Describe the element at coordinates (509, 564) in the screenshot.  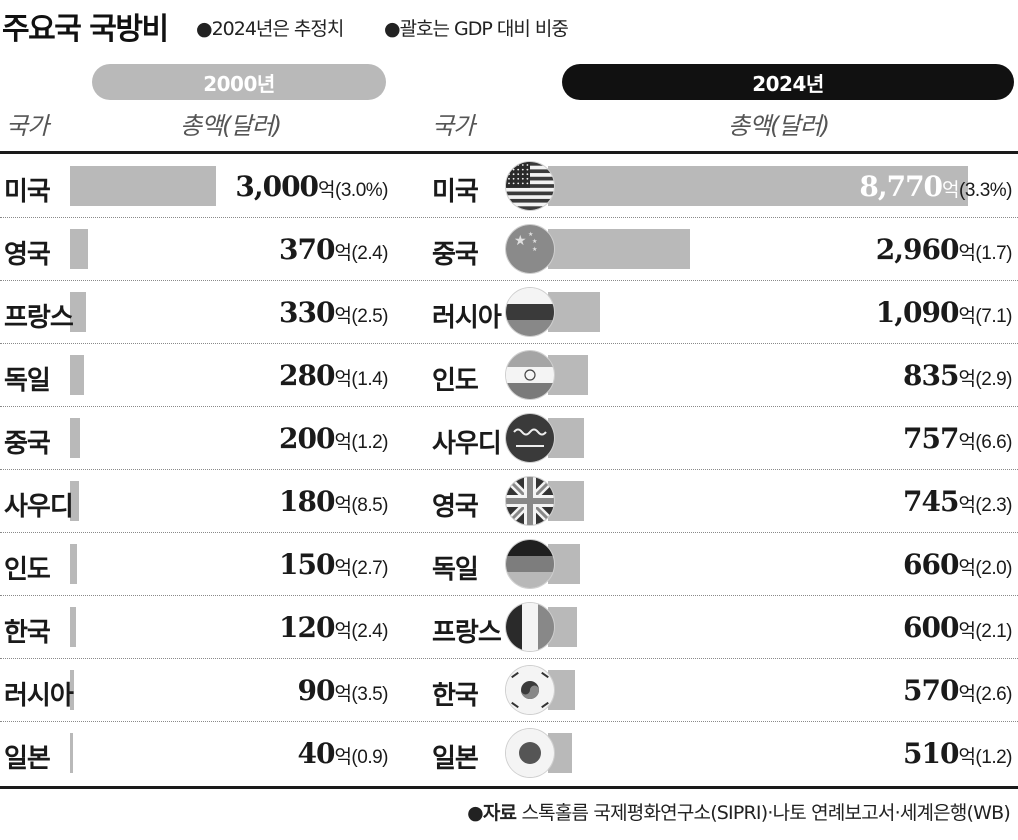
I see `table-row: 인도 150억(2.7) 독일 660억(2.0)` at that location.